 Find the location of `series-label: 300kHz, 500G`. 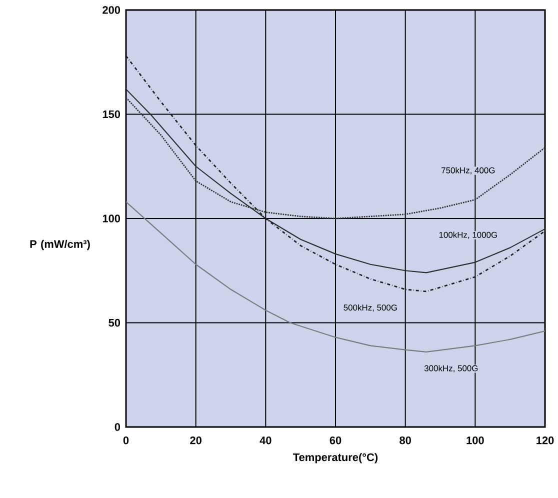

series-label: 300kHz, 500G is located at coordinates (451, 368).